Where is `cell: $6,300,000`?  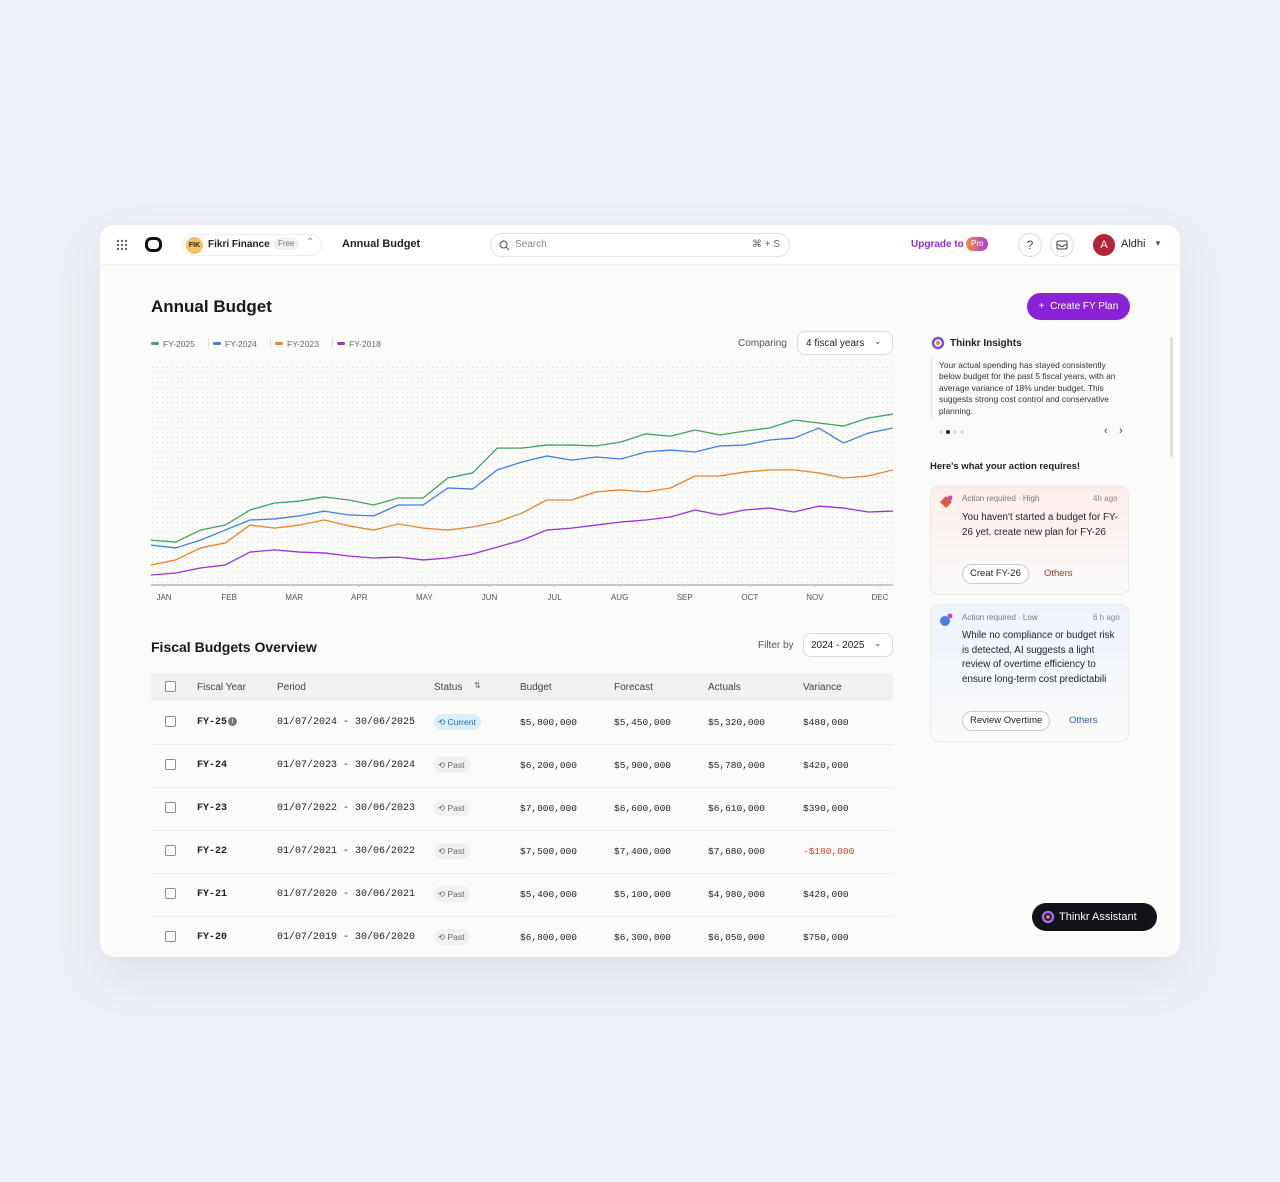
cell: $6,300,000 is located at coordinates (643, 937).